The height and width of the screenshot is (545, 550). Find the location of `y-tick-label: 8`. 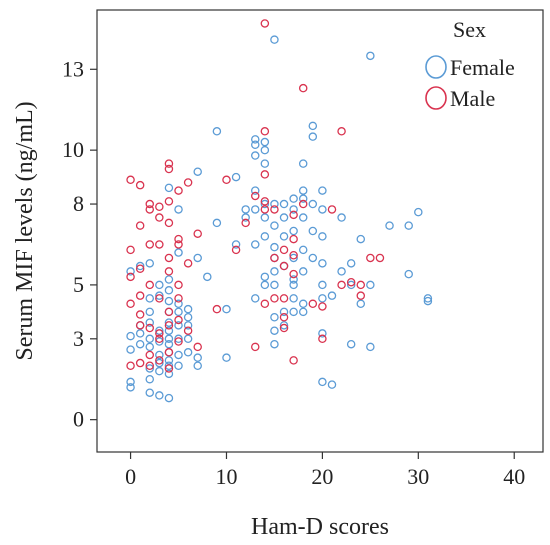

y-tick-label: 8 is located at coordinates (78, 203).